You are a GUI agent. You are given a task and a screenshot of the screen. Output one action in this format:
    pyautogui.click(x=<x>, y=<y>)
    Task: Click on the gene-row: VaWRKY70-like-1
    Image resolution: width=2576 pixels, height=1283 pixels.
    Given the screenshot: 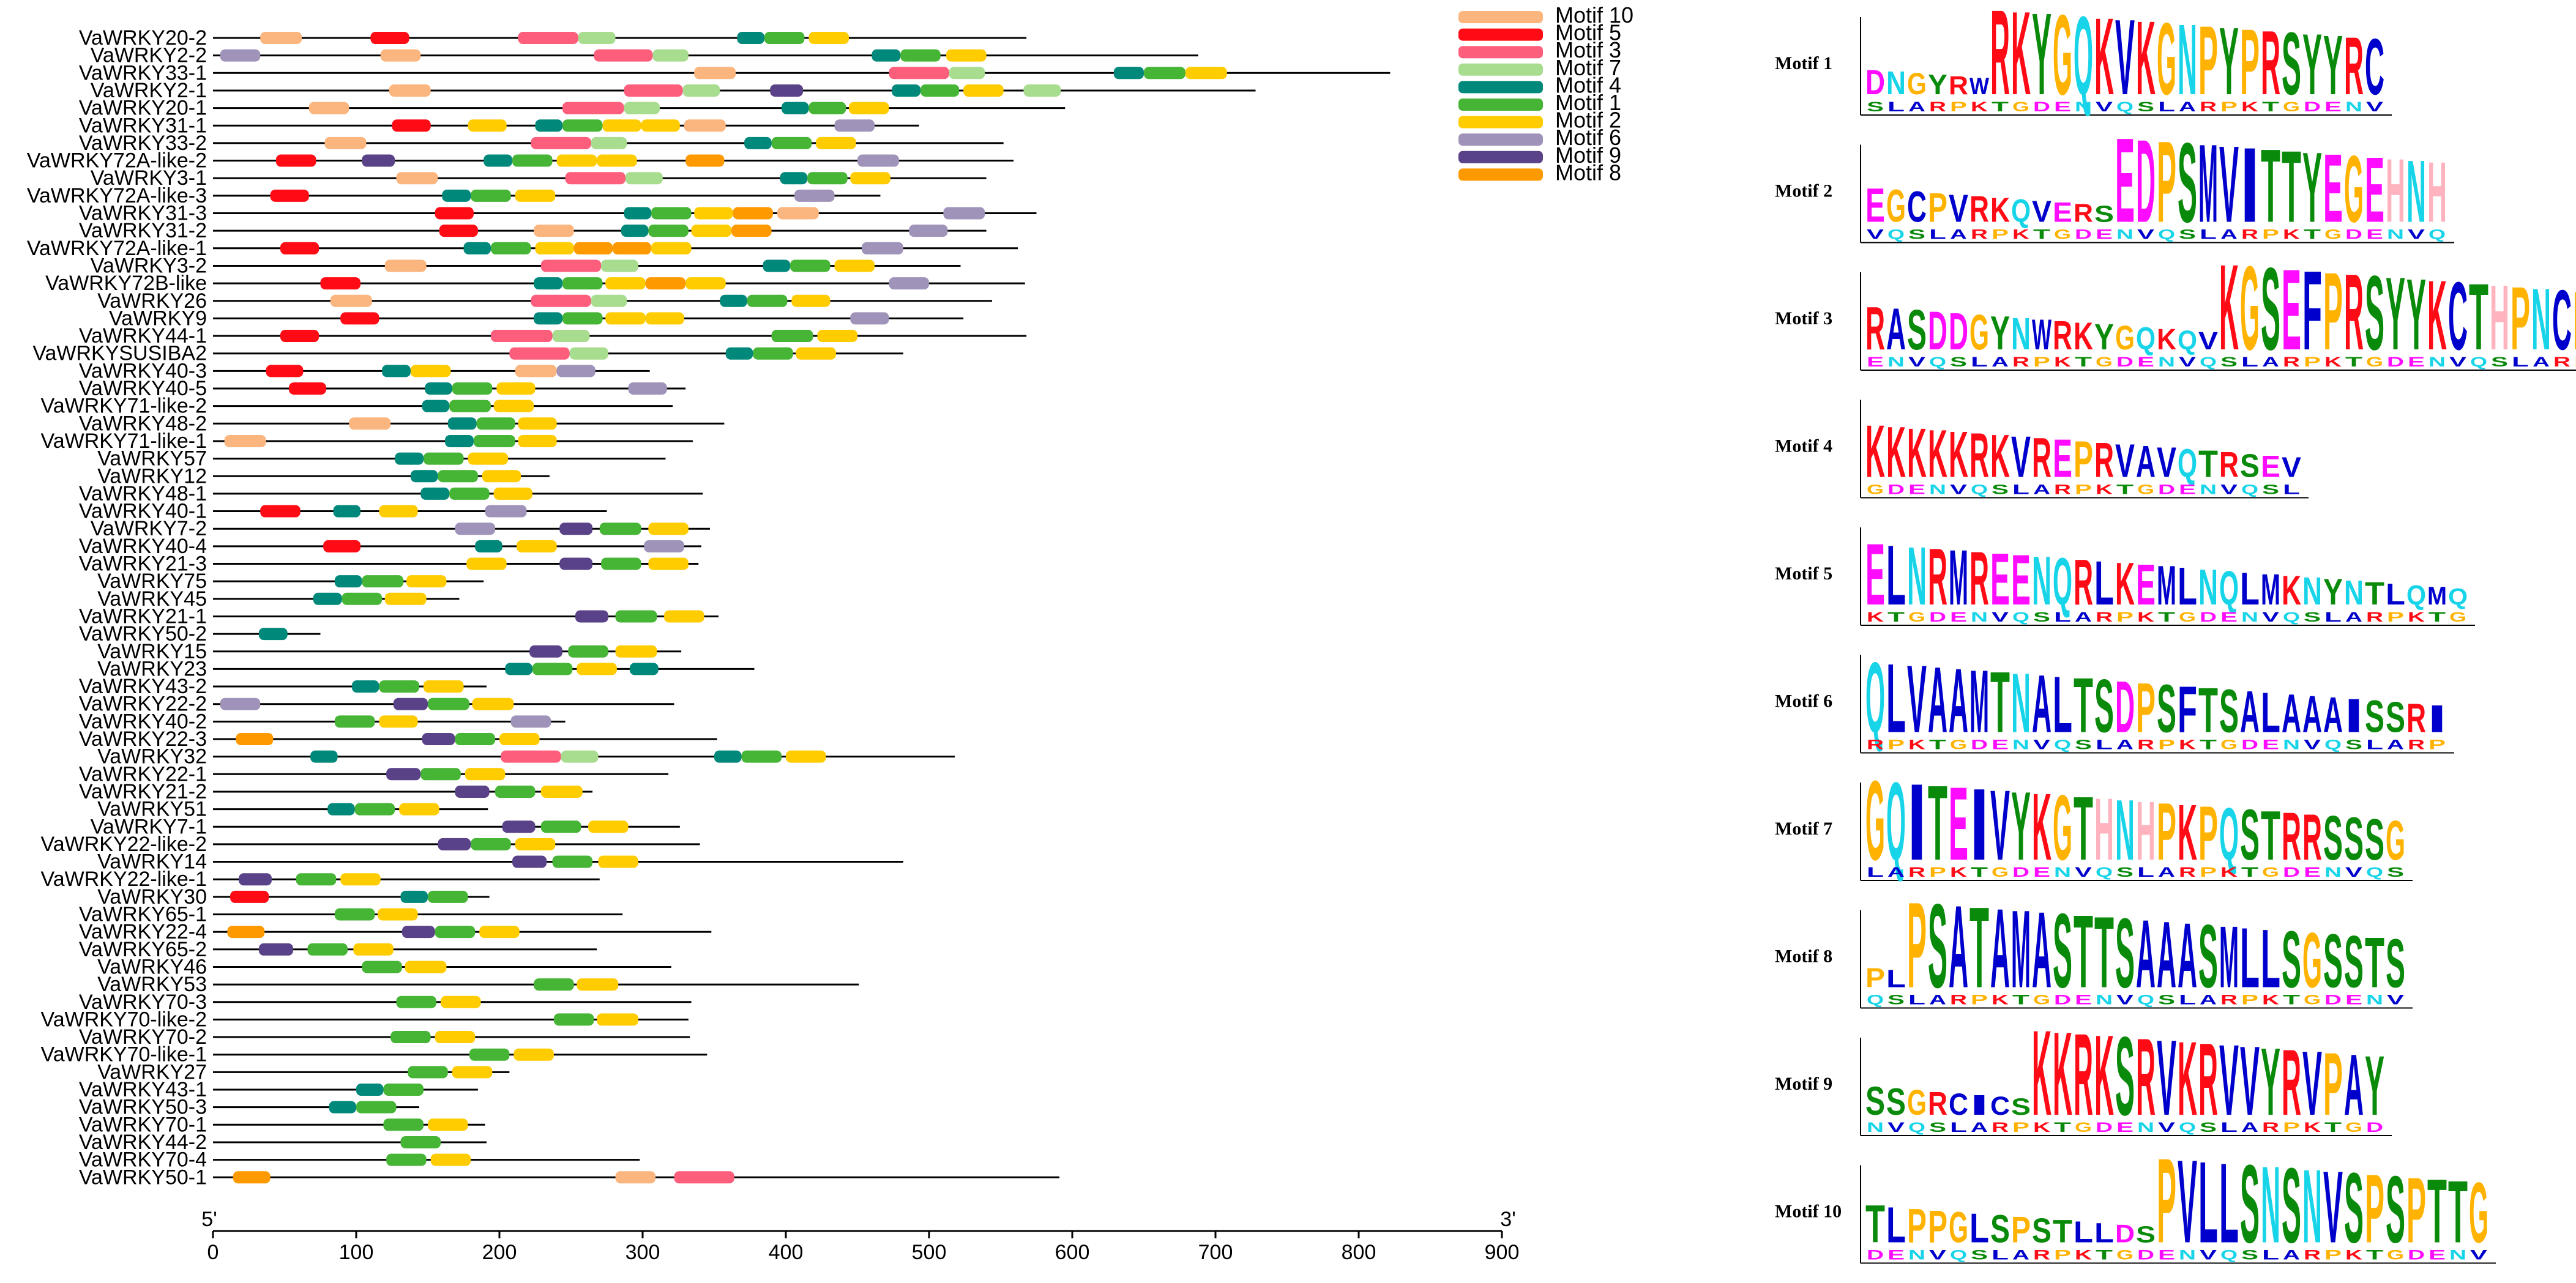 What is the action you would take?
    pyautogui.click(x=374, y=1054)
    